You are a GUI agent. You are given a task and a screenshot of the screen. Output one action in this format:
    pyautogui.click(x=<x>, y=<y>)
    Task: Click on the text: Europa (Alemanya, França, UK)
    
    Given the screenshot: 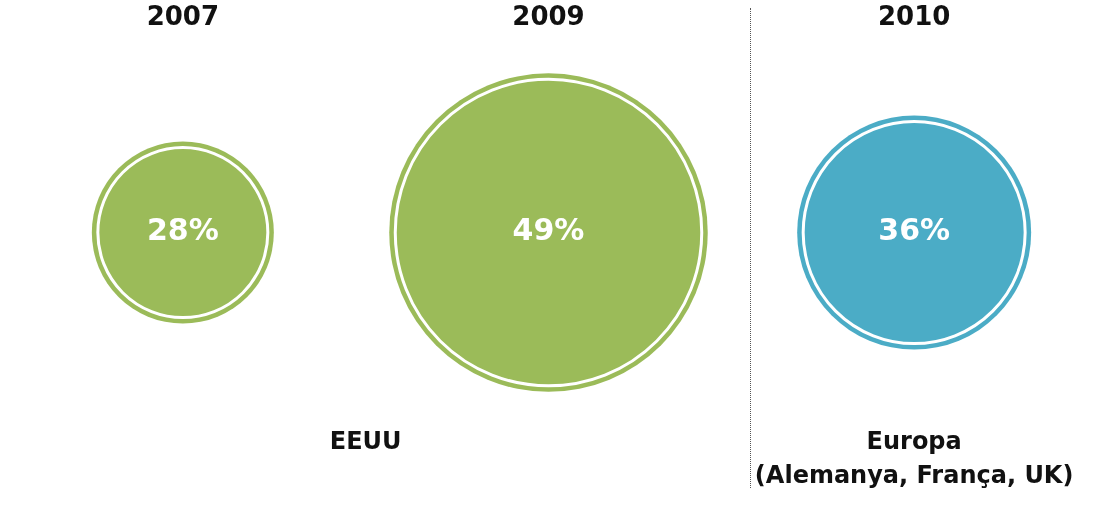 What is the action you would take?
    pyautogui.click(x=914, y=458)
    